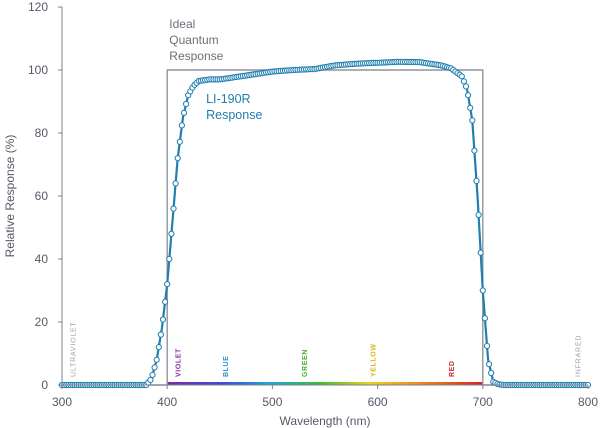 This screenshot has width=600, height=428. What do you see at coordinates (588, 402) in the screenshot?
I see `x-tick-label: 800` at bounding box center [588, 402].